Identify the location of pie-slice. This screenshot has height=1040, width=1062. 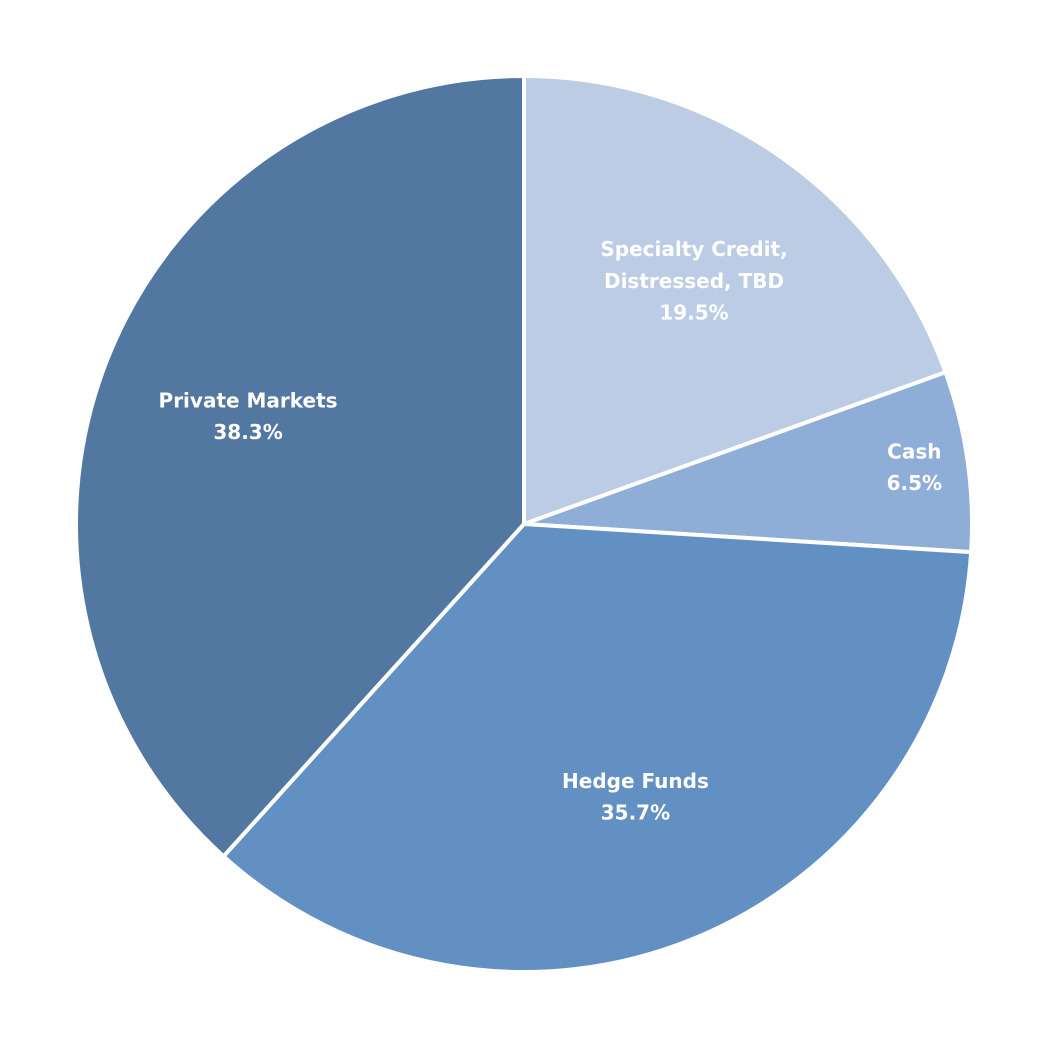
(748, 462).